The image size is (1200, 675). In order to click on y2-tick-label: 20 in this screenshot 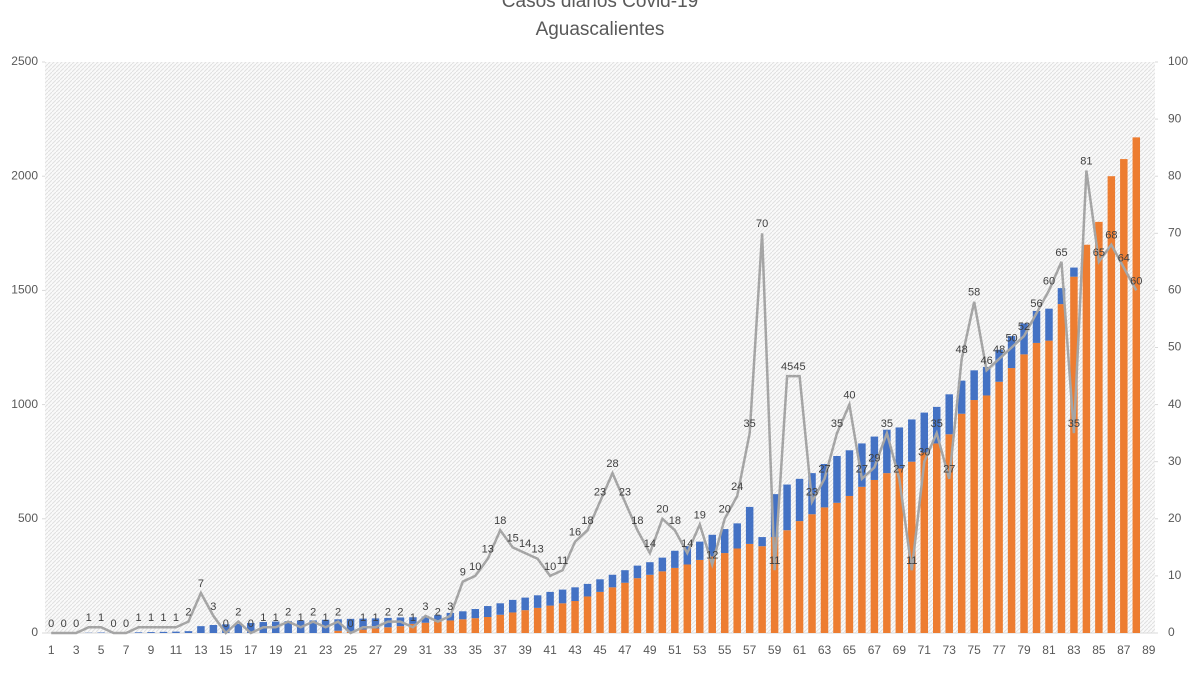, I will do `click(1175, 518)`.